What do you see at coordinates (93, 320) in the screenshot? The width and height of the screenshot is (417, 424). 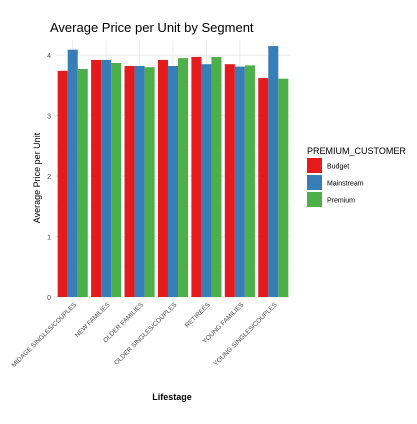 I see `x-tick-label: NEW FAMILIES` at bounding box center [93, 320].